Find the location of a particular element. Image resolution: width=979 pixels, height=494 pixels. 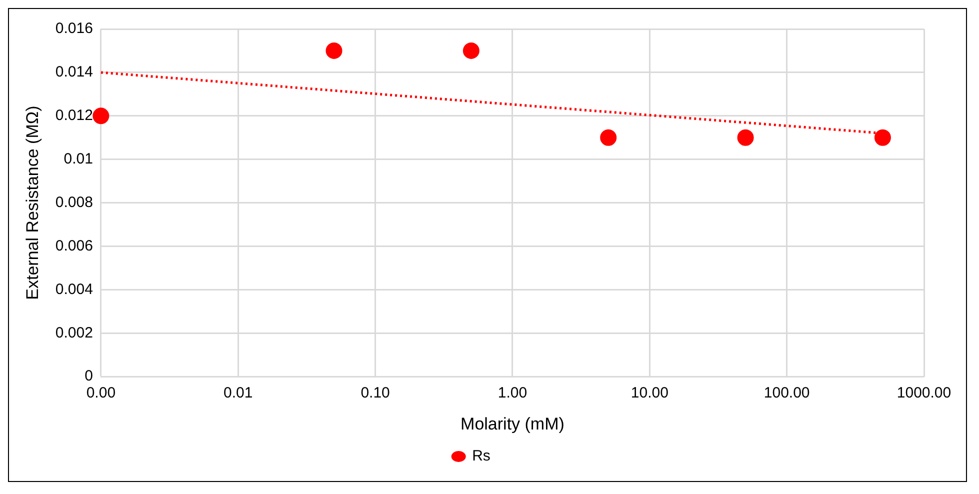

x-axis-title: Molarity (mM) is located at coordinates (512, 424).